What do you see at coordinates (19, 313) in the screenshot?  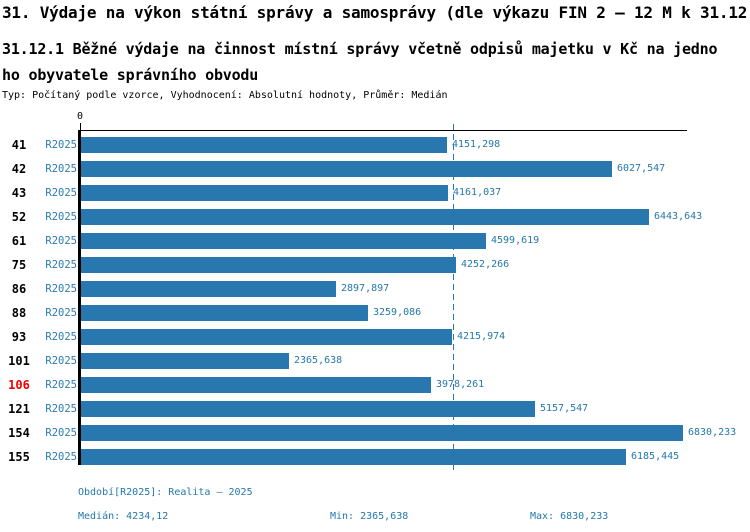 I see `row-category-label: 88` at bounding box center [19, 313].